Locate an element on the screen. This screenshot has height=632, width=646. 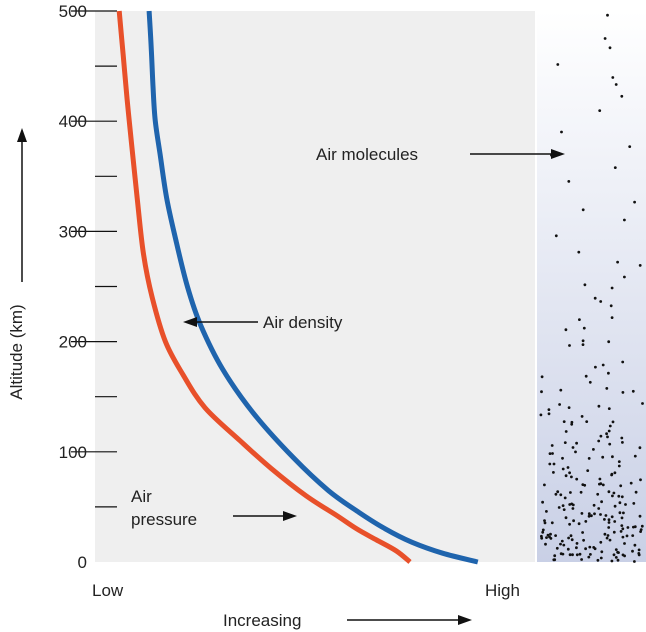
y-tick-label: 0 is located at coordinates (82, 562).